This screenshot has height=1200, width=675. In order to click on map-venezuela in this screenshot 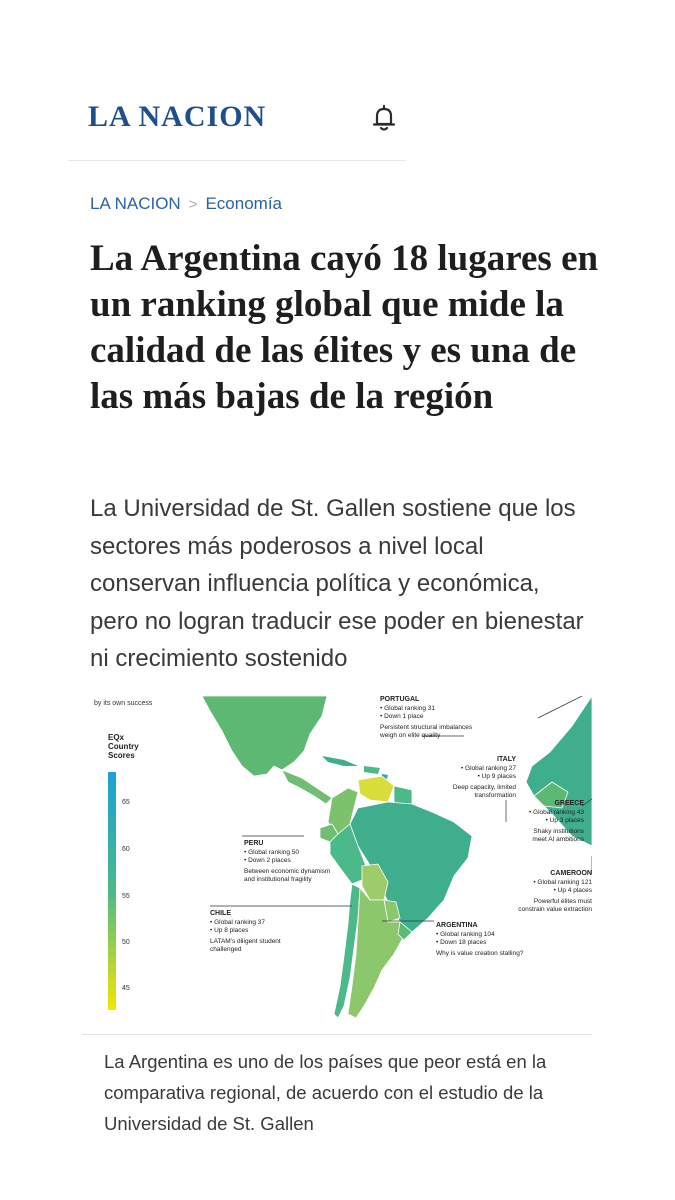, I will do `click(376, 789)`.